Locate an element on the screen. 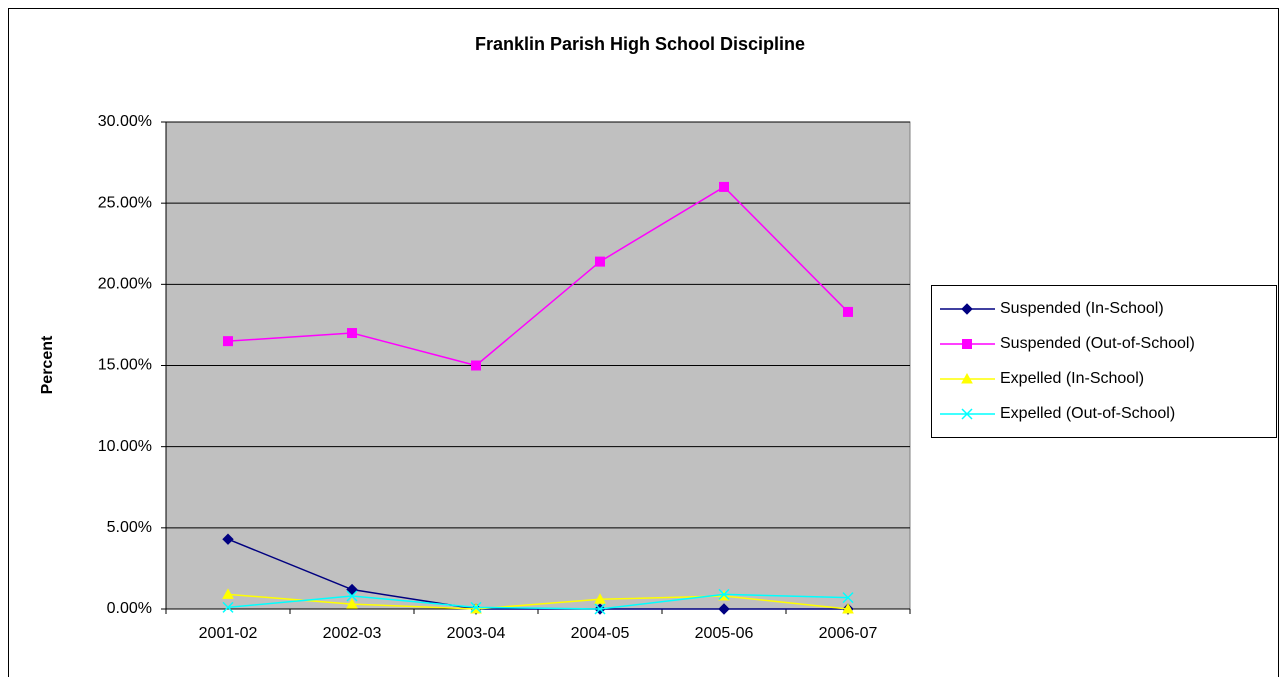 This screenshot has height=677, width=1280. y-tick-label: 30.00% is located at coordinates (125, 121).